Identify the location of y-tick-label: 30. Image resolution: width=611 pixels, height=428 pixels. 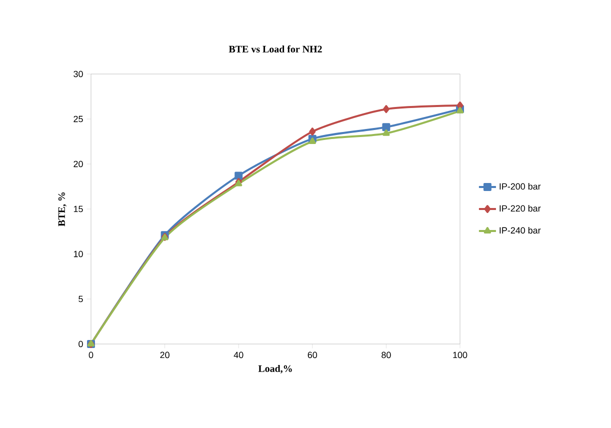
(78, 74).